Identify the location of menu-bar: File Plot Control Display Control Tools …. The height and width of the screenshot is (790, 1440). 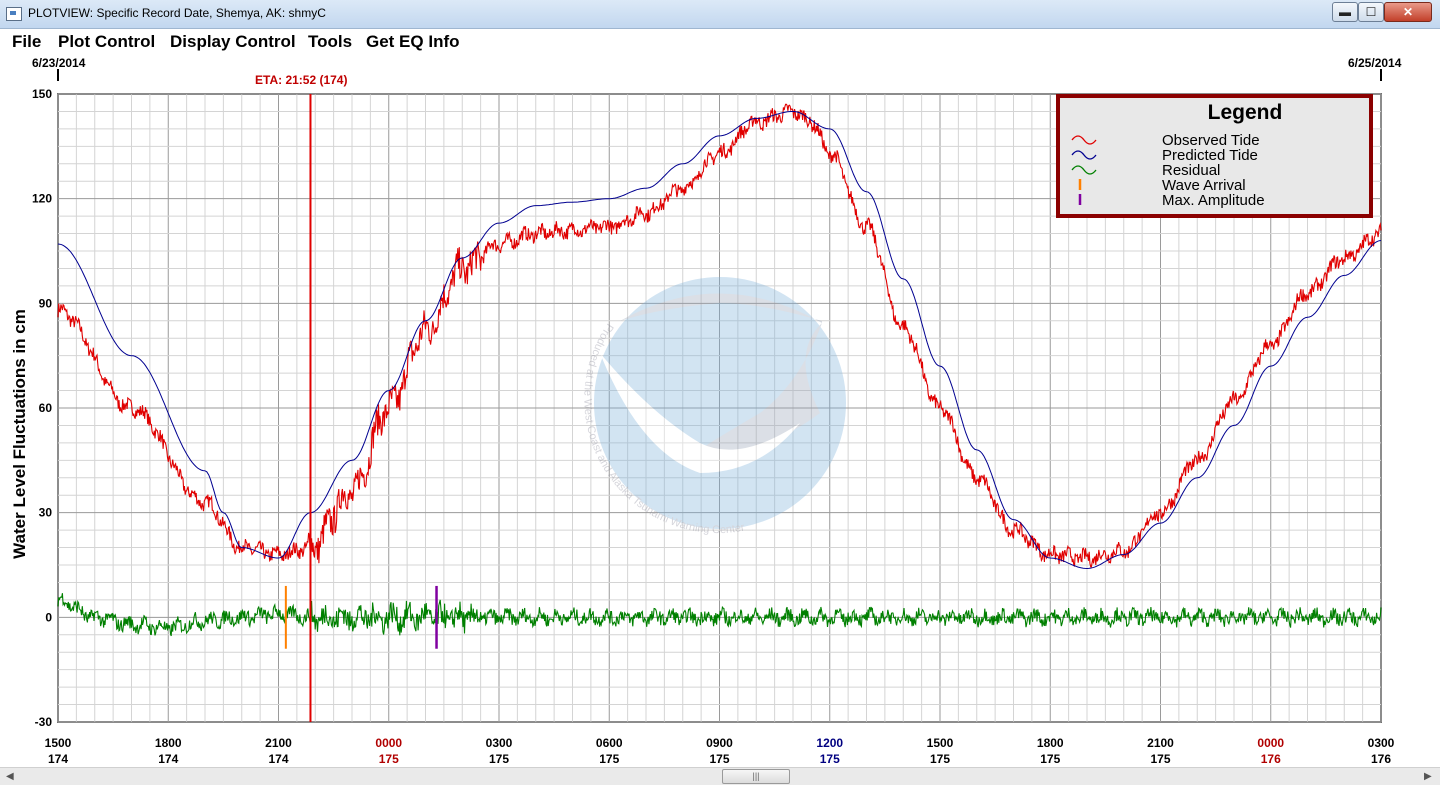
(720, 41).